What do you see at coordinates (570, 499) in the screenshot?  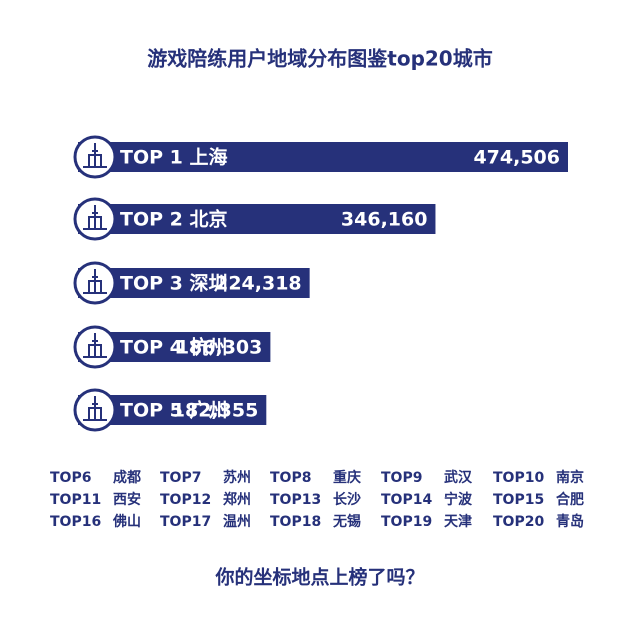 I see `rank-city: 合肥` at bounding box center [570, 499].